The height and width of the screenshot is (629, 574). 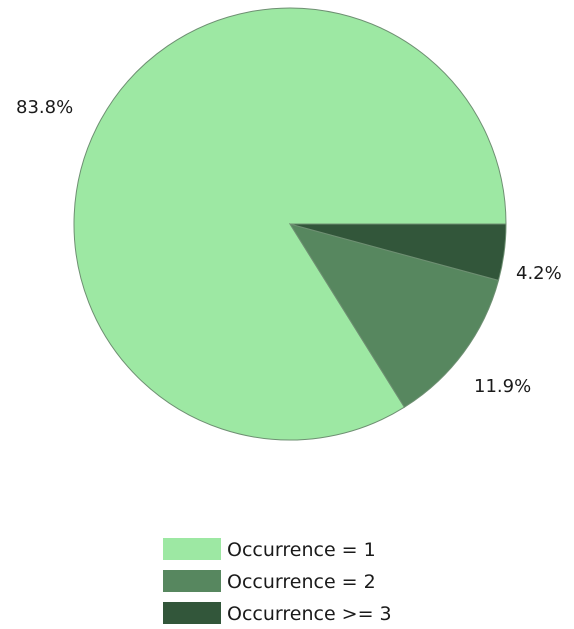 I want to click on slice-label-2: 11.9%, so click(x=502, y=386).